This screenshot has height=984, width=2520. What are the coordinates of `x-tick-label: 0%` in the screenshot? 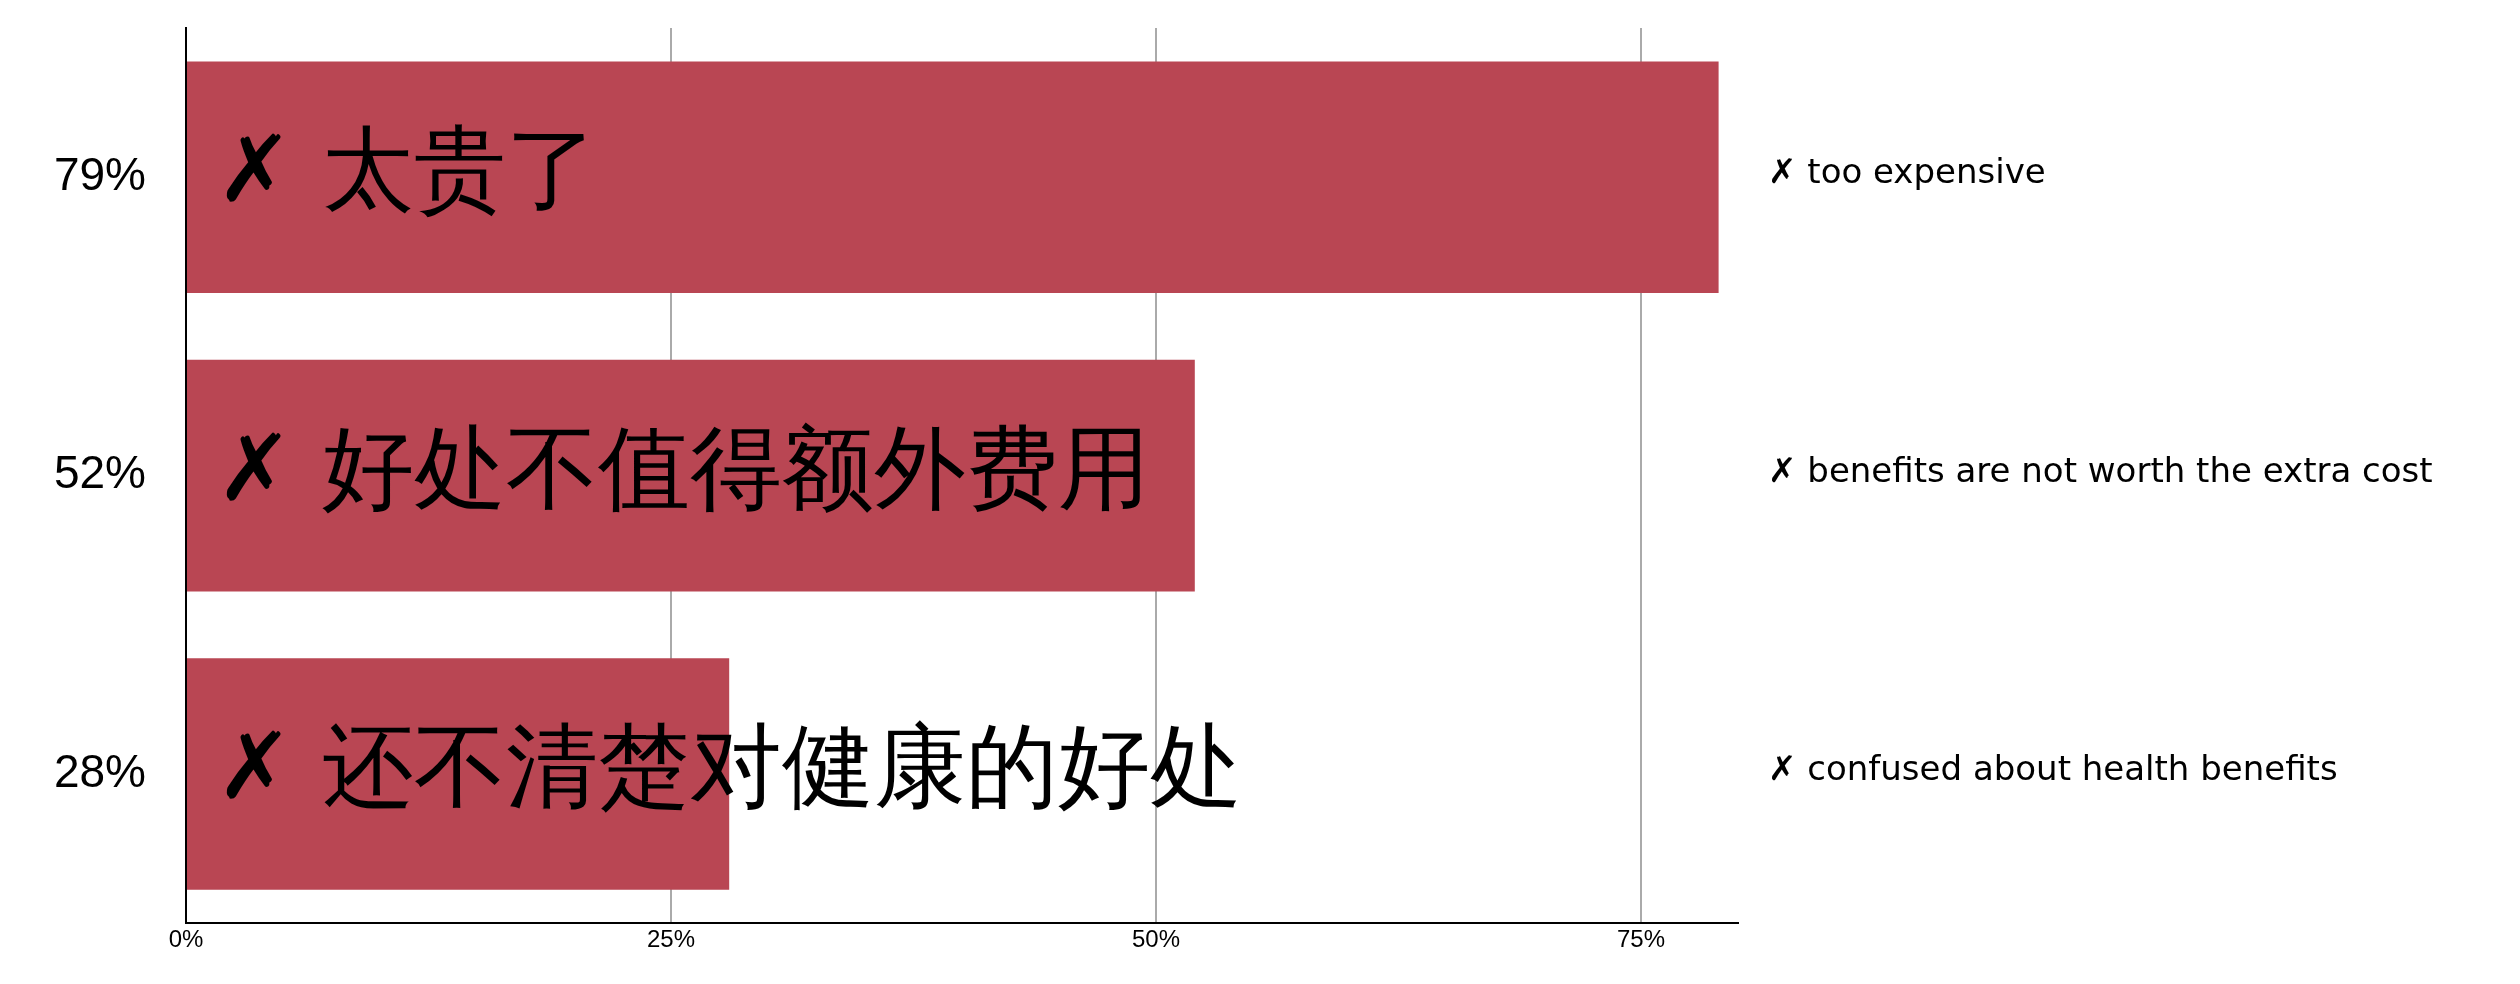 It's located at (186, 939).